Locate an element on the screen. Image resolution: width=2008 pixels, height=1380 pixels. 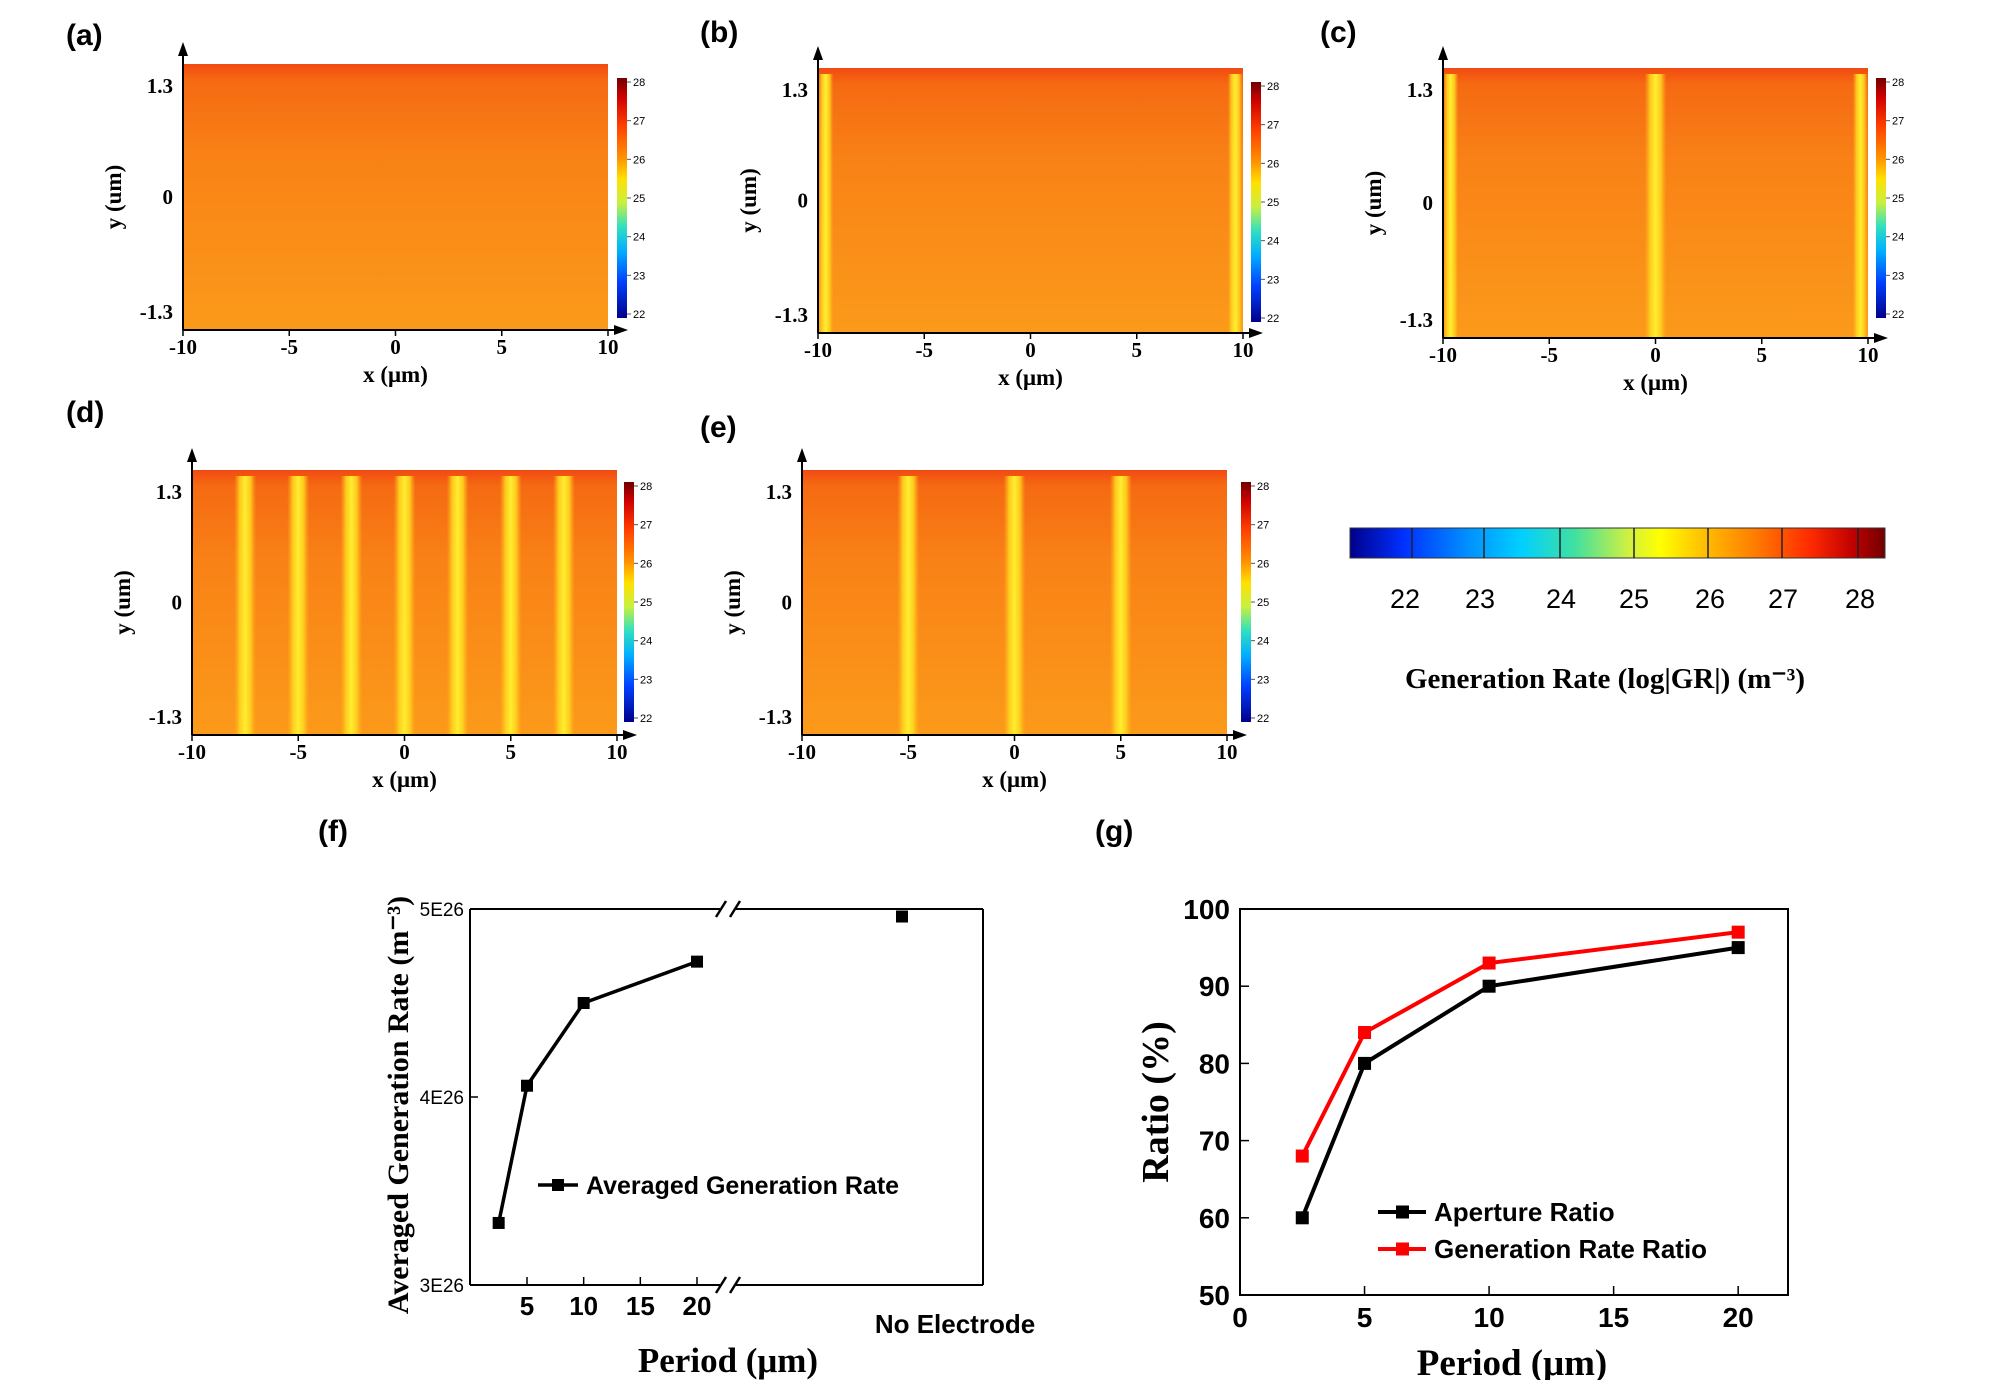
main-colorbar is located at coordinates (1617, 543).